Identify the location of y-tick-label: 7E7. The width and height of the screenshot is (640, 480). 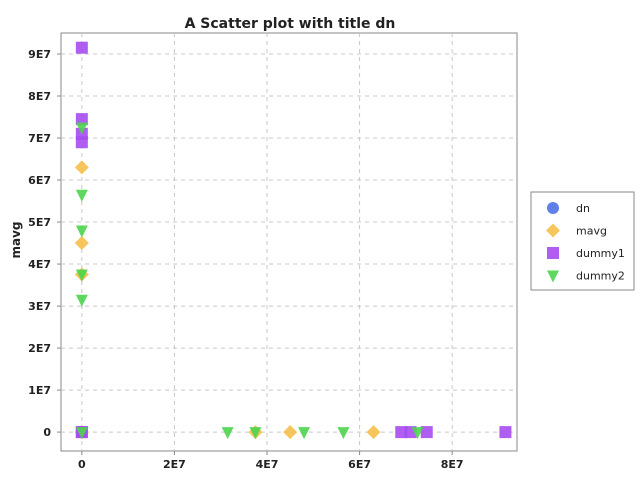
(39, 138).